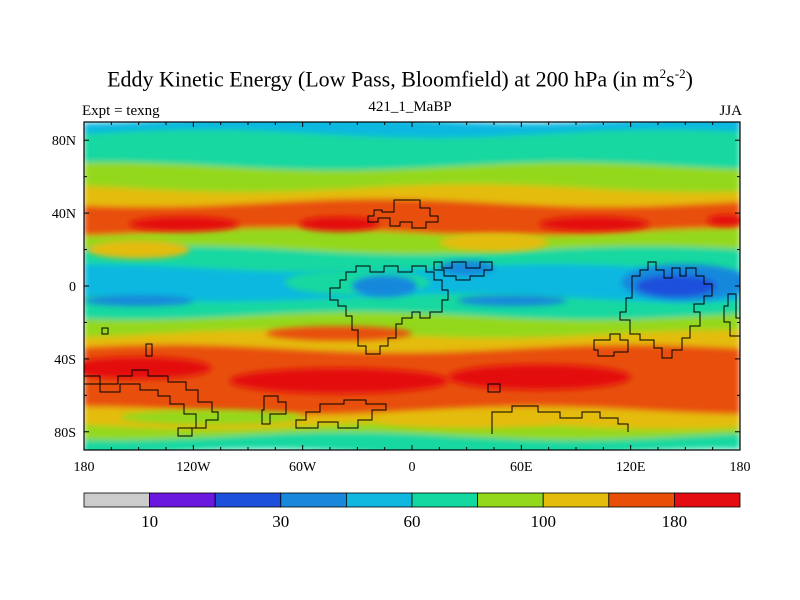 The height and width of the screenshot is (600, 800). Describe the element at coordinates (666, 310) in the screenshot. I see `coastline-indo-pacific` at that location.